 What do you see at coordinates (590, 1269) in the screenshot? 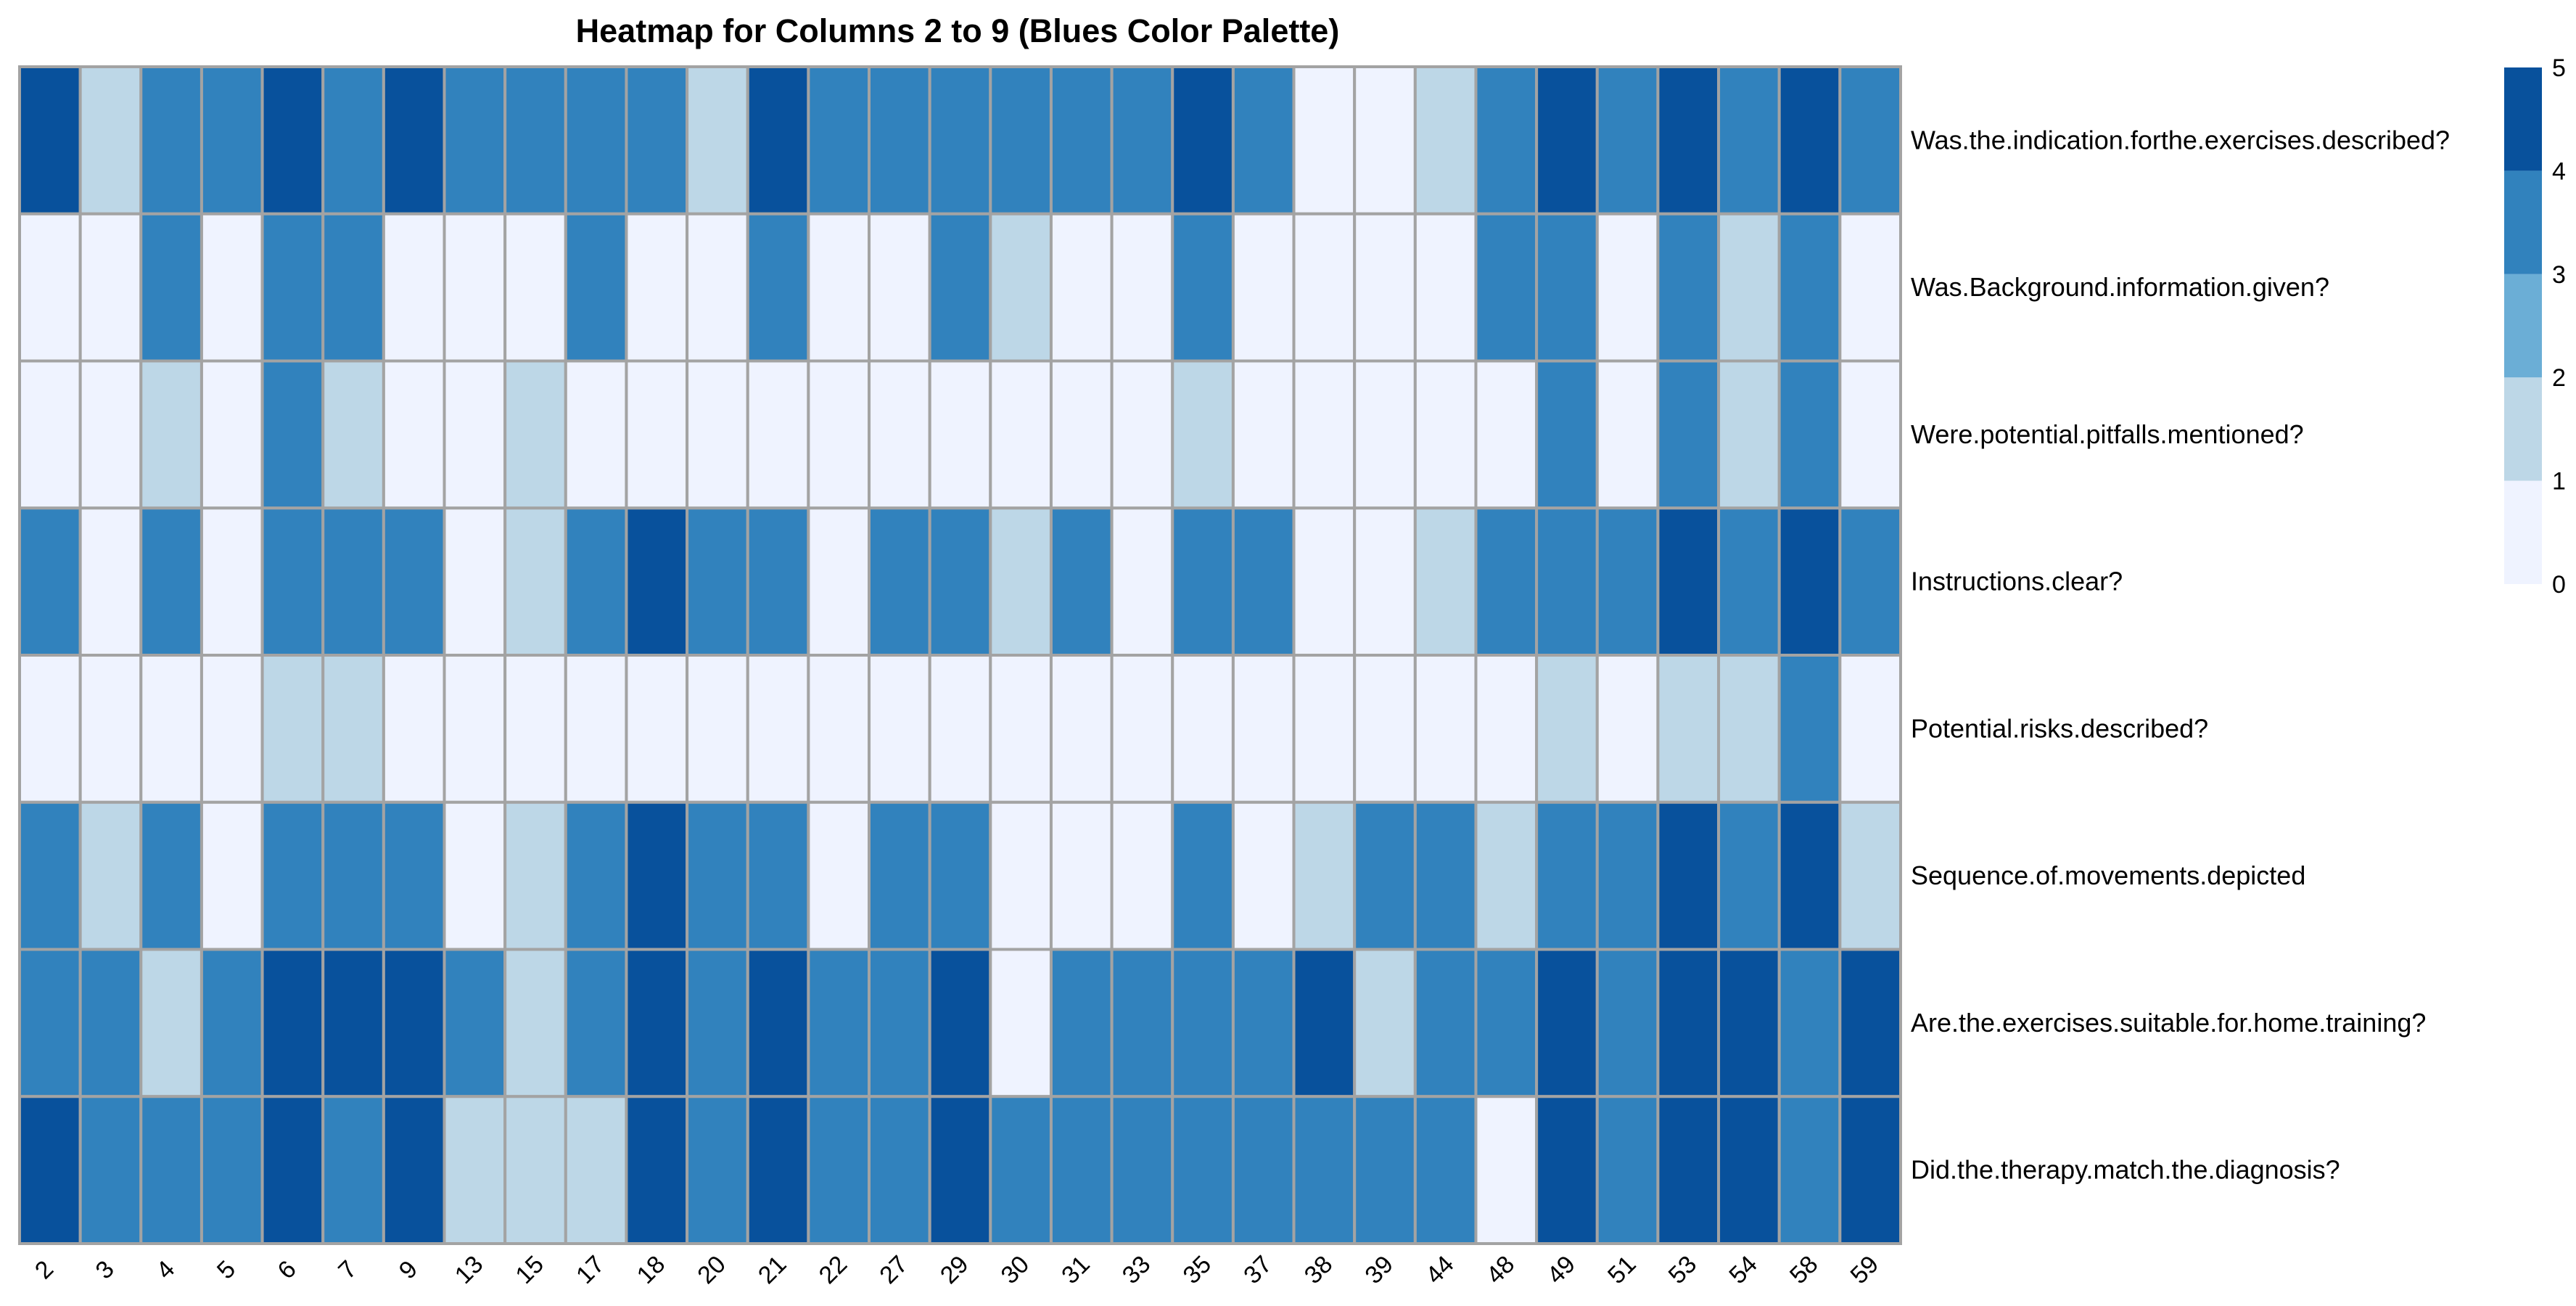
I see `column-label: 17` at bounding box center [590, 1269].